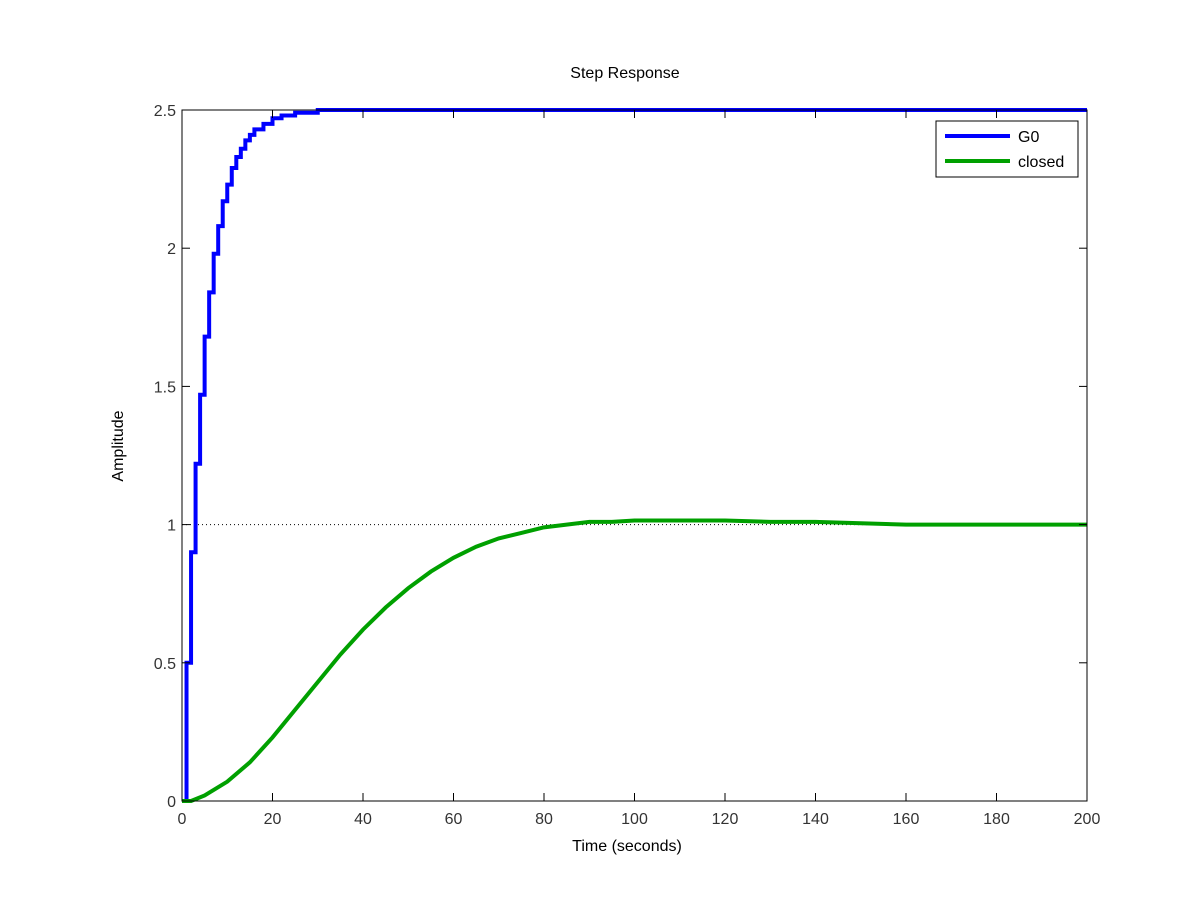 Image resolution: width=1200 pixels, height=900 pixels. What do you see at coordinates (815, 819) in the screenshot?
I see `x-tick-label: 140` at bounding box center [815, 819].